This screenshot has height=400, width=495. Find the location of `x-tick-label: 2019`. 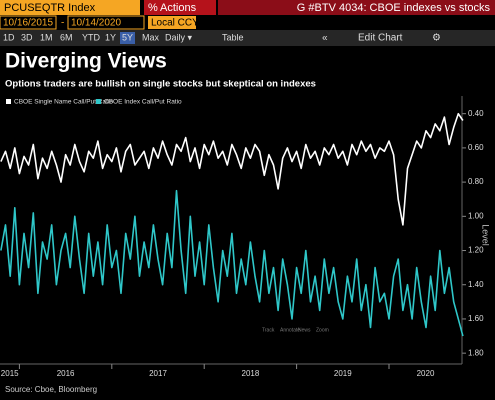

x-tick-label: 2019 is located at coordinates (343, 373).